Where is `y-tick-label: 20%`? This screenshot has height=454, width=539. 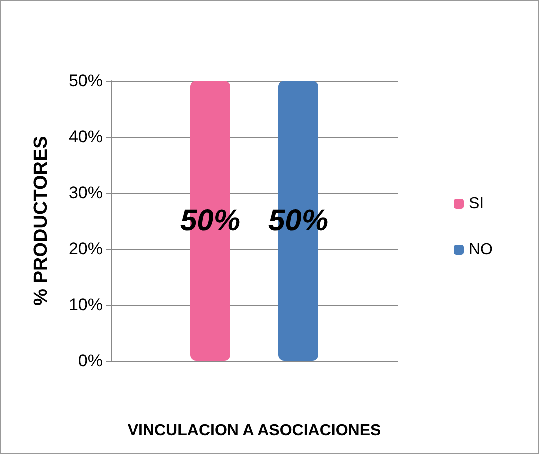 y-tick-label: 20% is located at coordinates (85, 249).